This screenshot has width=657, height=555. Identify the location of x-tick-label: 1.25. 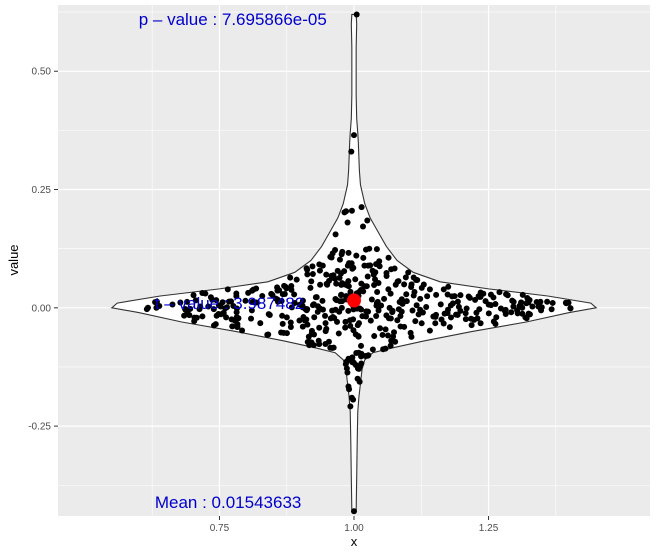
(489, 528).